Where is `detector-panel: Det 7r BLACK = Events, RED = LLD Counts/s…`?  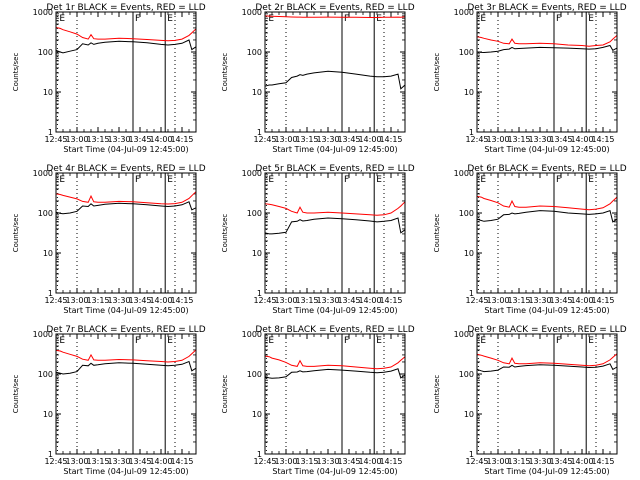
detector-panel: Det 7r BLACK = Events, RED = LLD Counts/s… is located at coordinates (109, 400).